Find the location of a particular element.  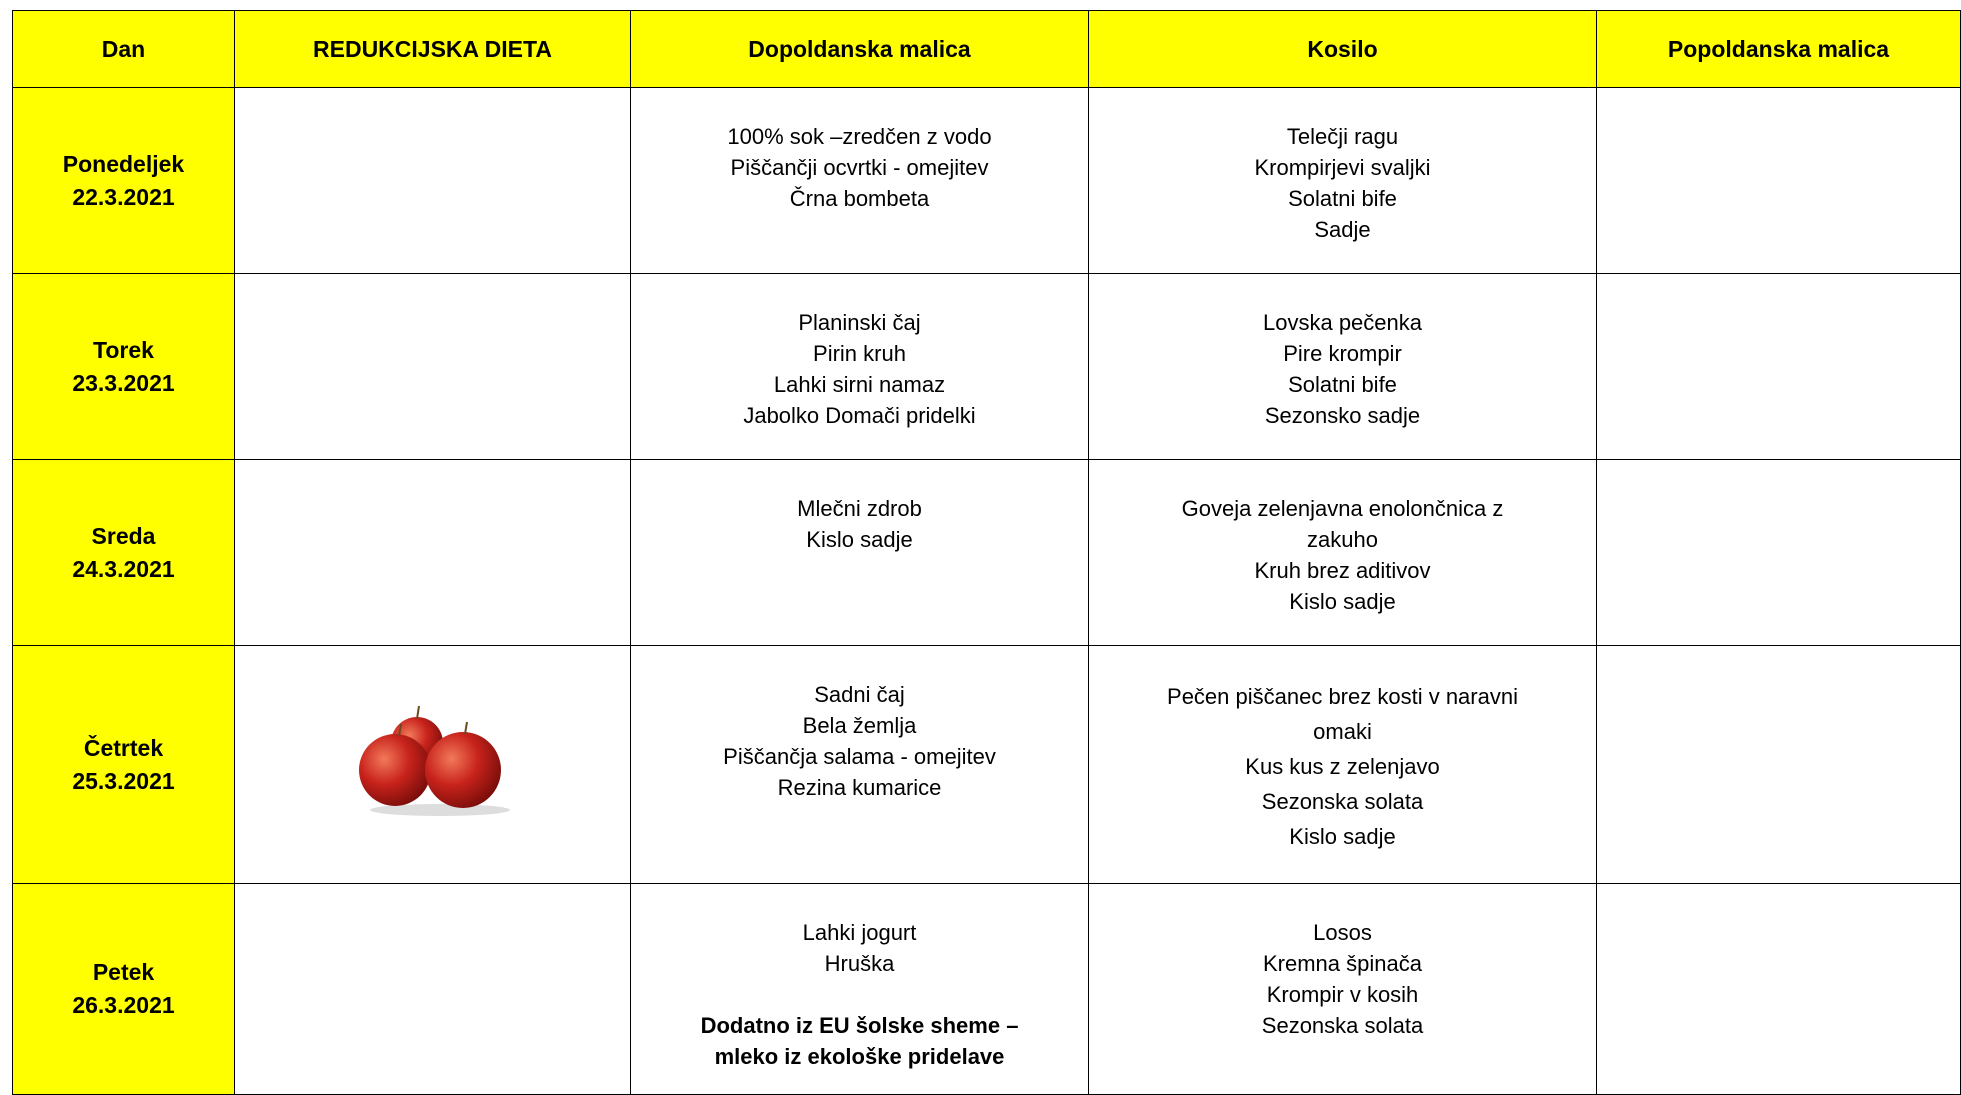

day-cell: Sreda 24.3.2021 is located at coordinates (123, 553).